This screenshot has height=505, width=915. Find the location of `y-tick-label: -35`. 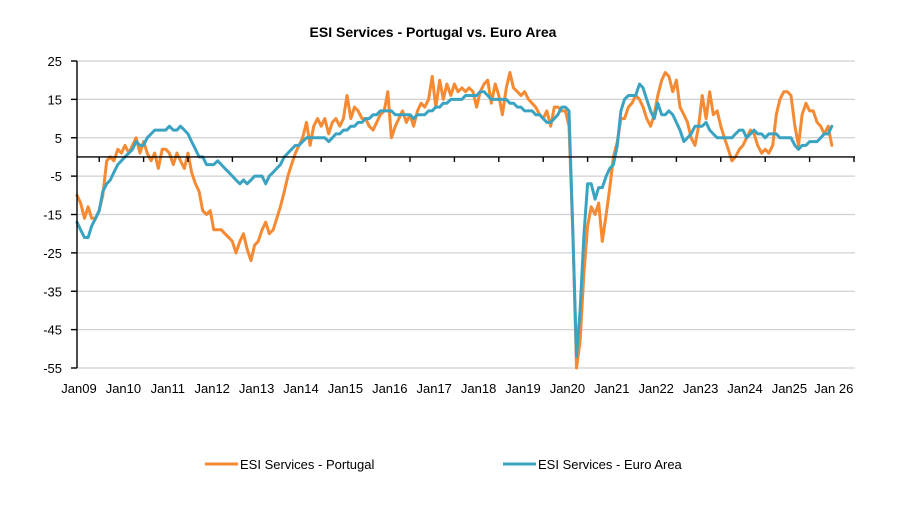

y-tick-label: -35 is located at coordinates (52, 291).